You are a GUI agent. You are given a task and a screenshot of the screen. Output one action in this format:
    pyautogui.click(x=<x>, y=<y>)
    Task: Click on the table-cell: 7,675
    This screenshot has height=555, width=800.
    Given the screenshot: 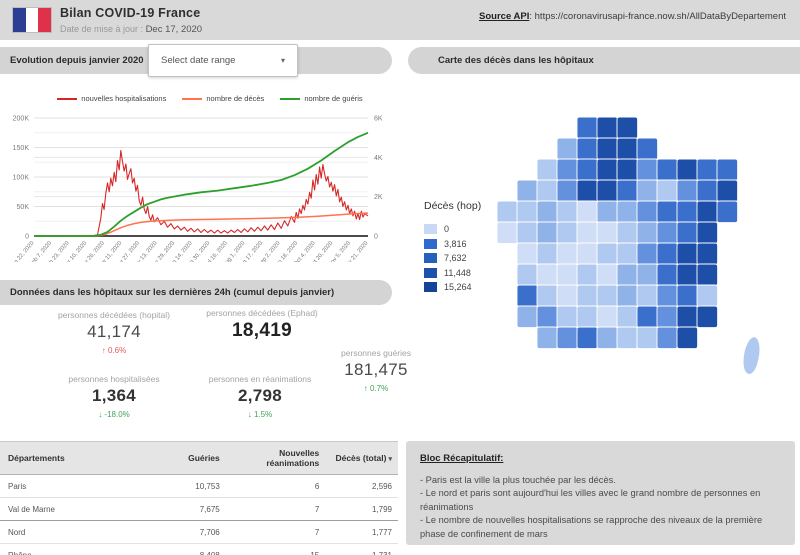 What is the action you would take?
    pyautogui.click(x=193, y=509)
    